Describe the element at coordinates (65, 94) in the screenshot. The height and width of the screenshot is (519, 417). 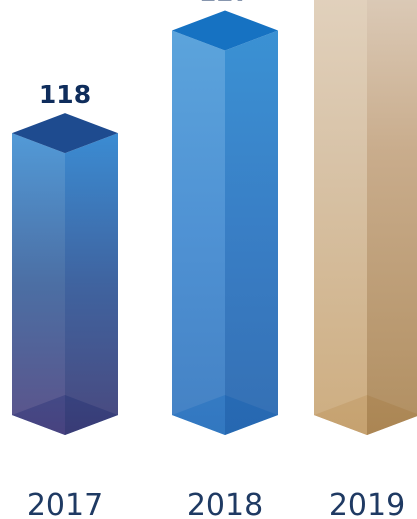
I see `value-label-2017: 118` at that location.